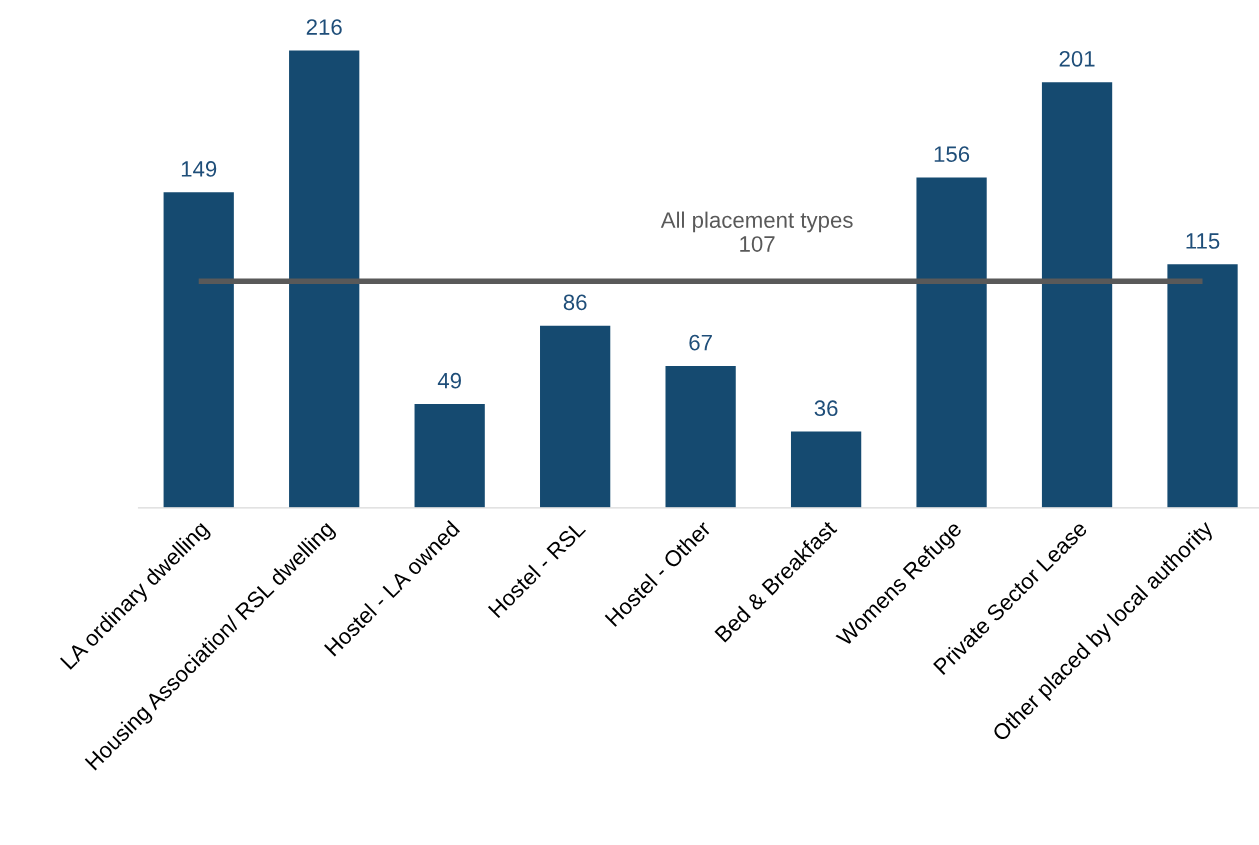 The width and height of the screenshot is (1259, 845). I want to click on data-label: 201, so click(1077, 58).